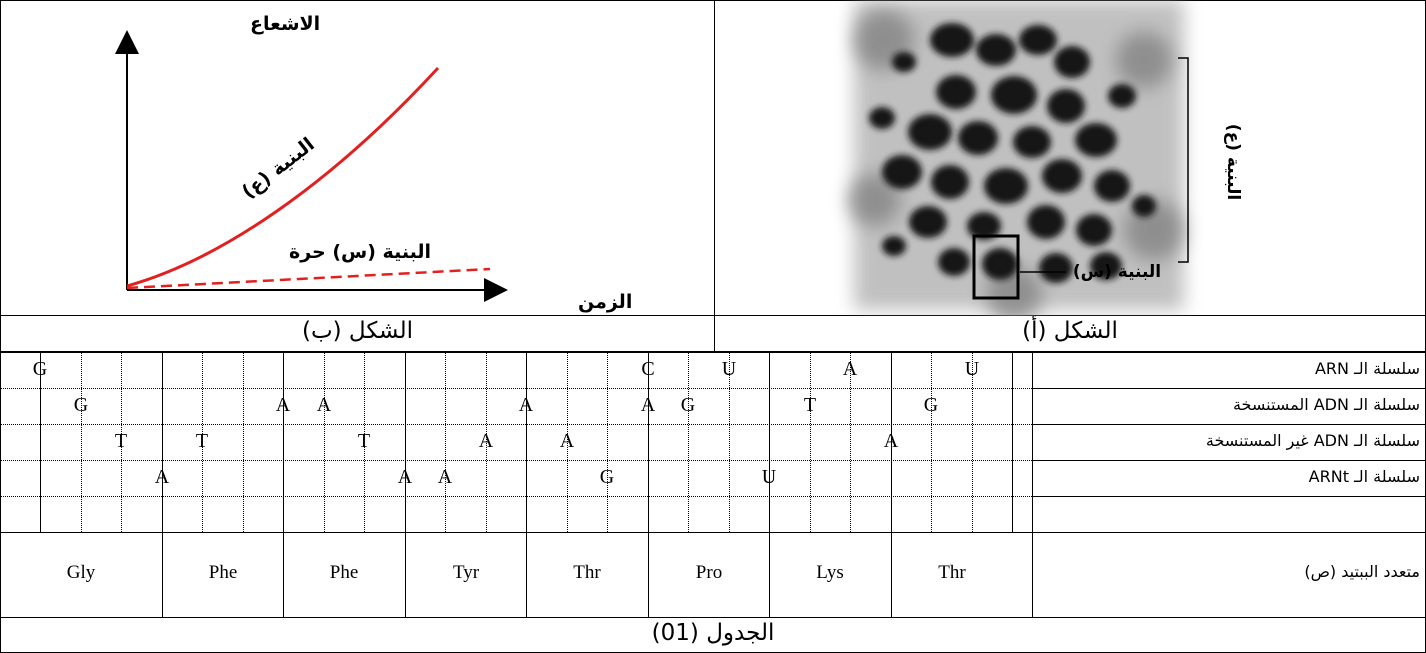 This screenshot has height=653, width=1426. I want to click on row-label: سلسلة الـ ADN المستنسخة, so click(1326, 404).